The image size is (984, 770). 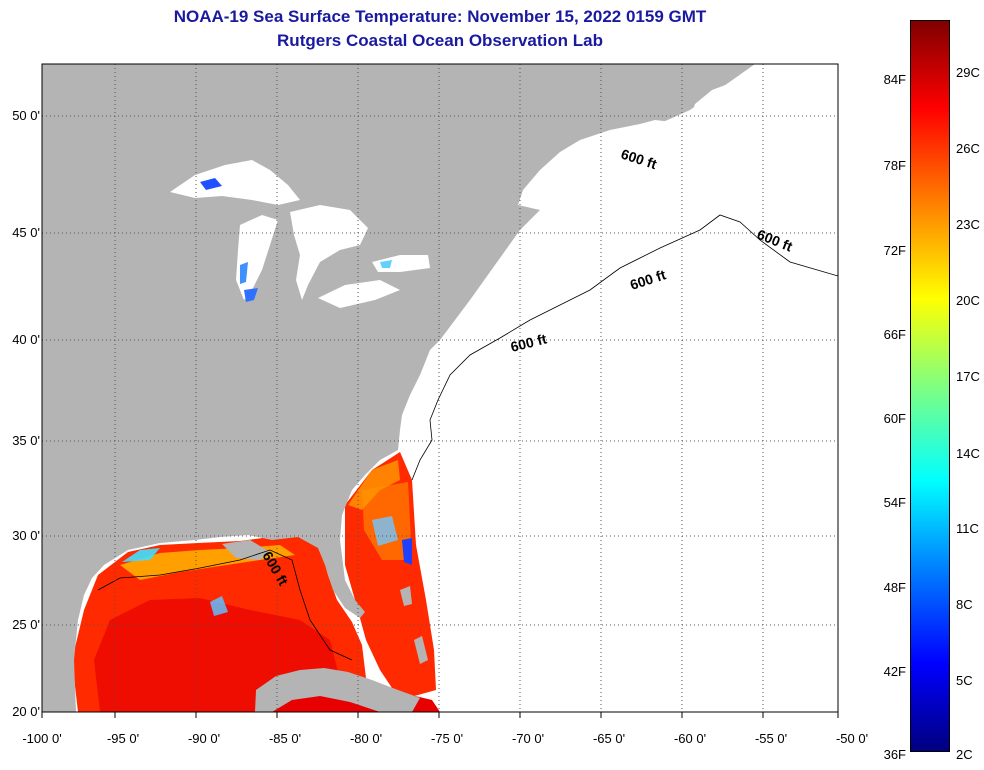 What do you see at coordinates (528, 738) in the screenshot?
I see `longitude-label: -70 0'` at bounding box center [528, 738].